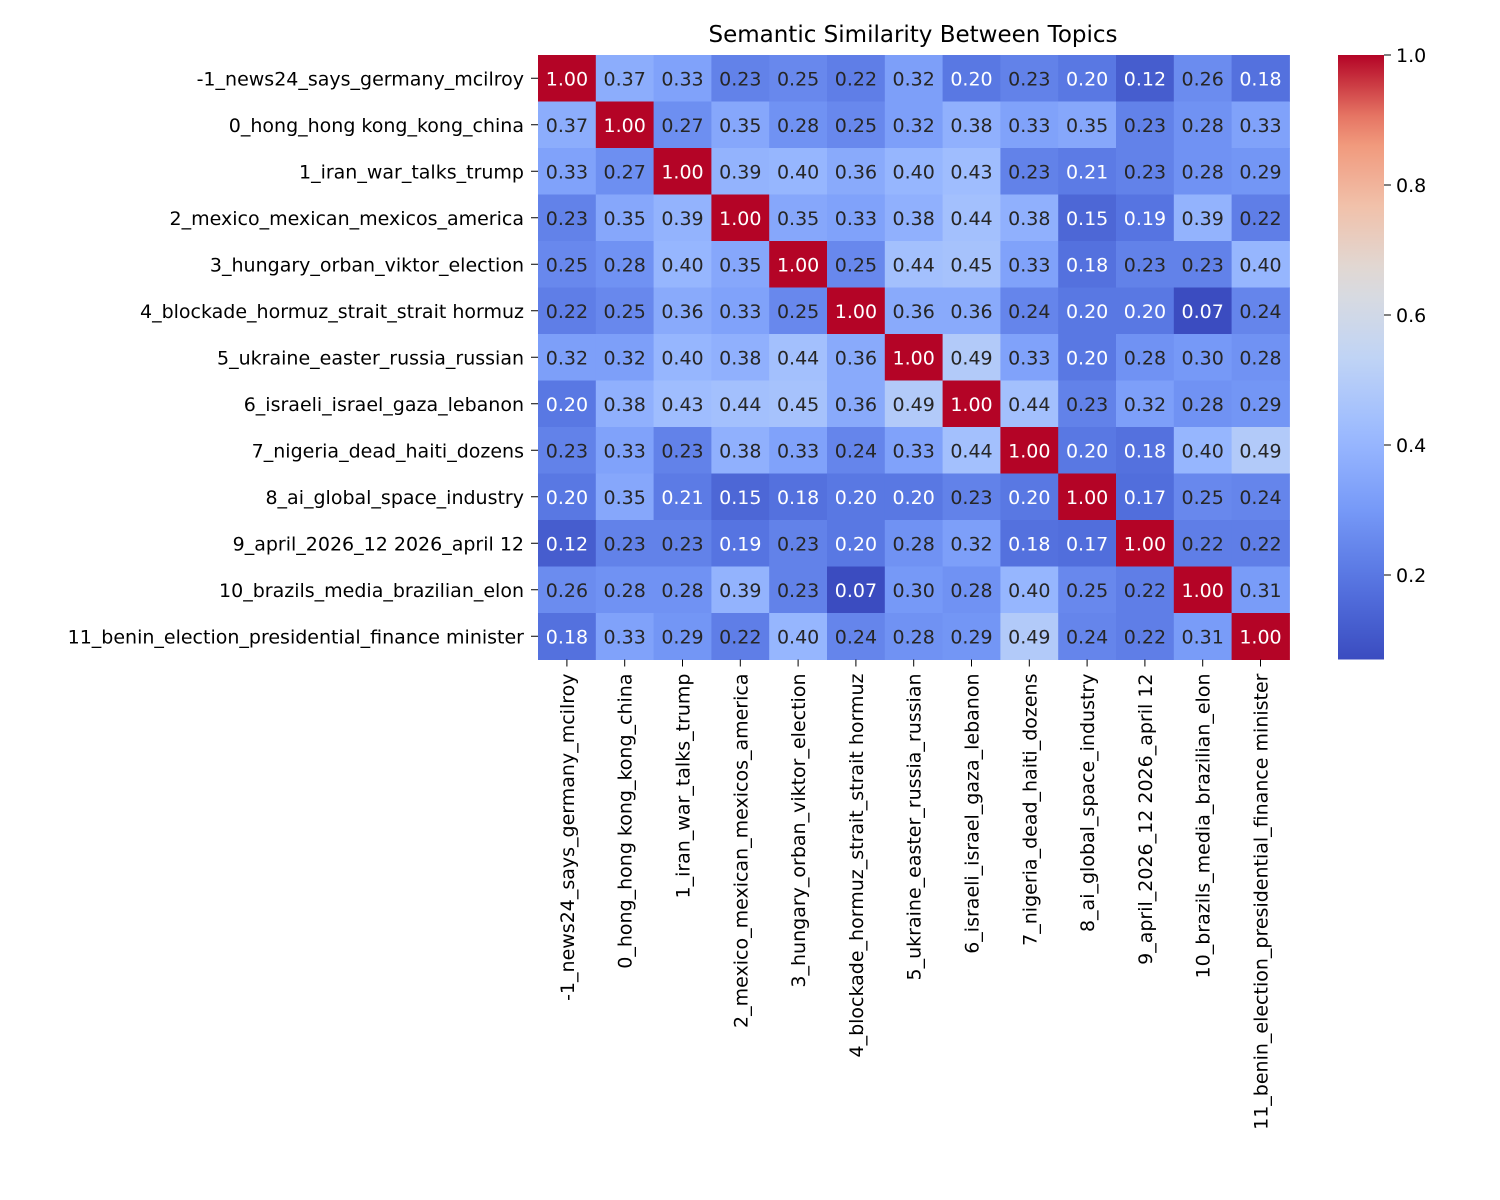 This screenshot has width=1500, height=1200. Describe the element at coordinates (370, 358) in the screenshot. I see `y-tick-label: 5_ukraine_easter_russia_russian` at that location.